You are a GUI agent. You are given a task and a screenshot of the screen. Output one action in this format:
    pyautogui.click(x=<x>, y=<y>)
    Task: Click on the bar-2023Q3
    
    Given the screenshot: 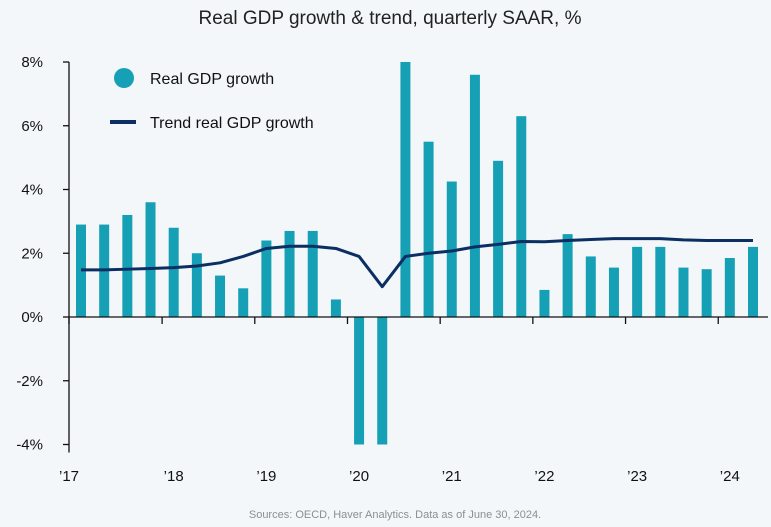 What is the action you would take?
    pyautogui.click(x=683, y=292)
    